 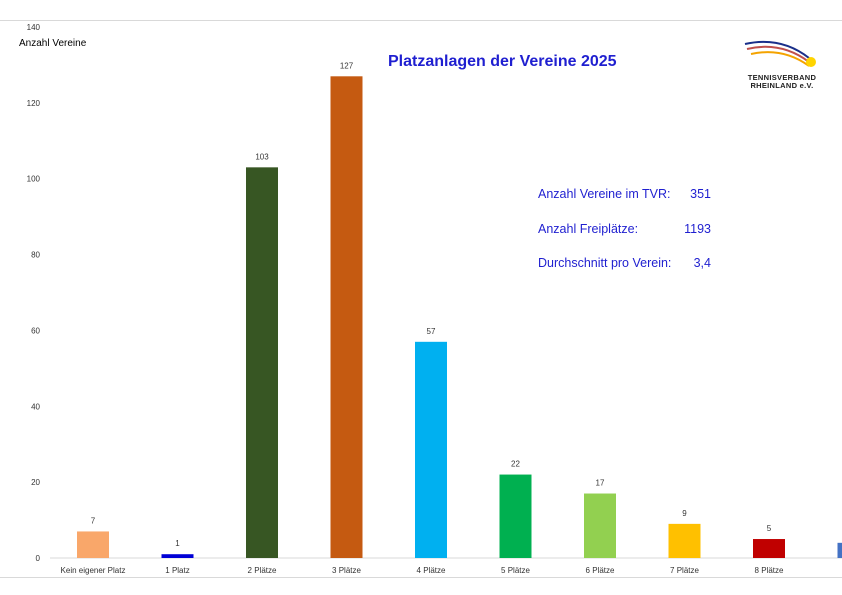 What do you see at coordinates (431, 331) in the screenshot?
I see `data-label: 57` at bounding box center [431, 331].